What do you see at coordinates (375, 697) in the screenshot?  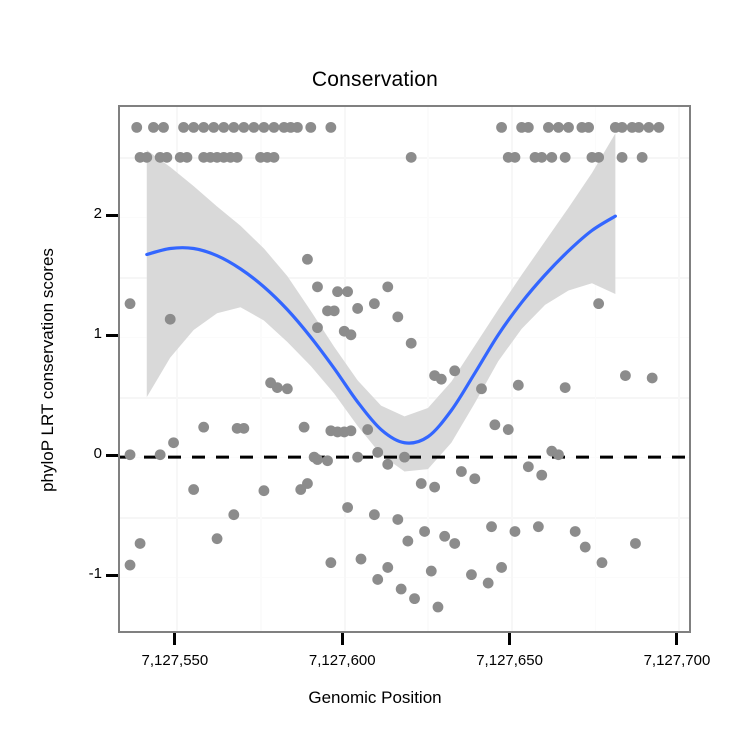 I see `x-axis-label: Genomic Position` at bounding box center [375, 697].